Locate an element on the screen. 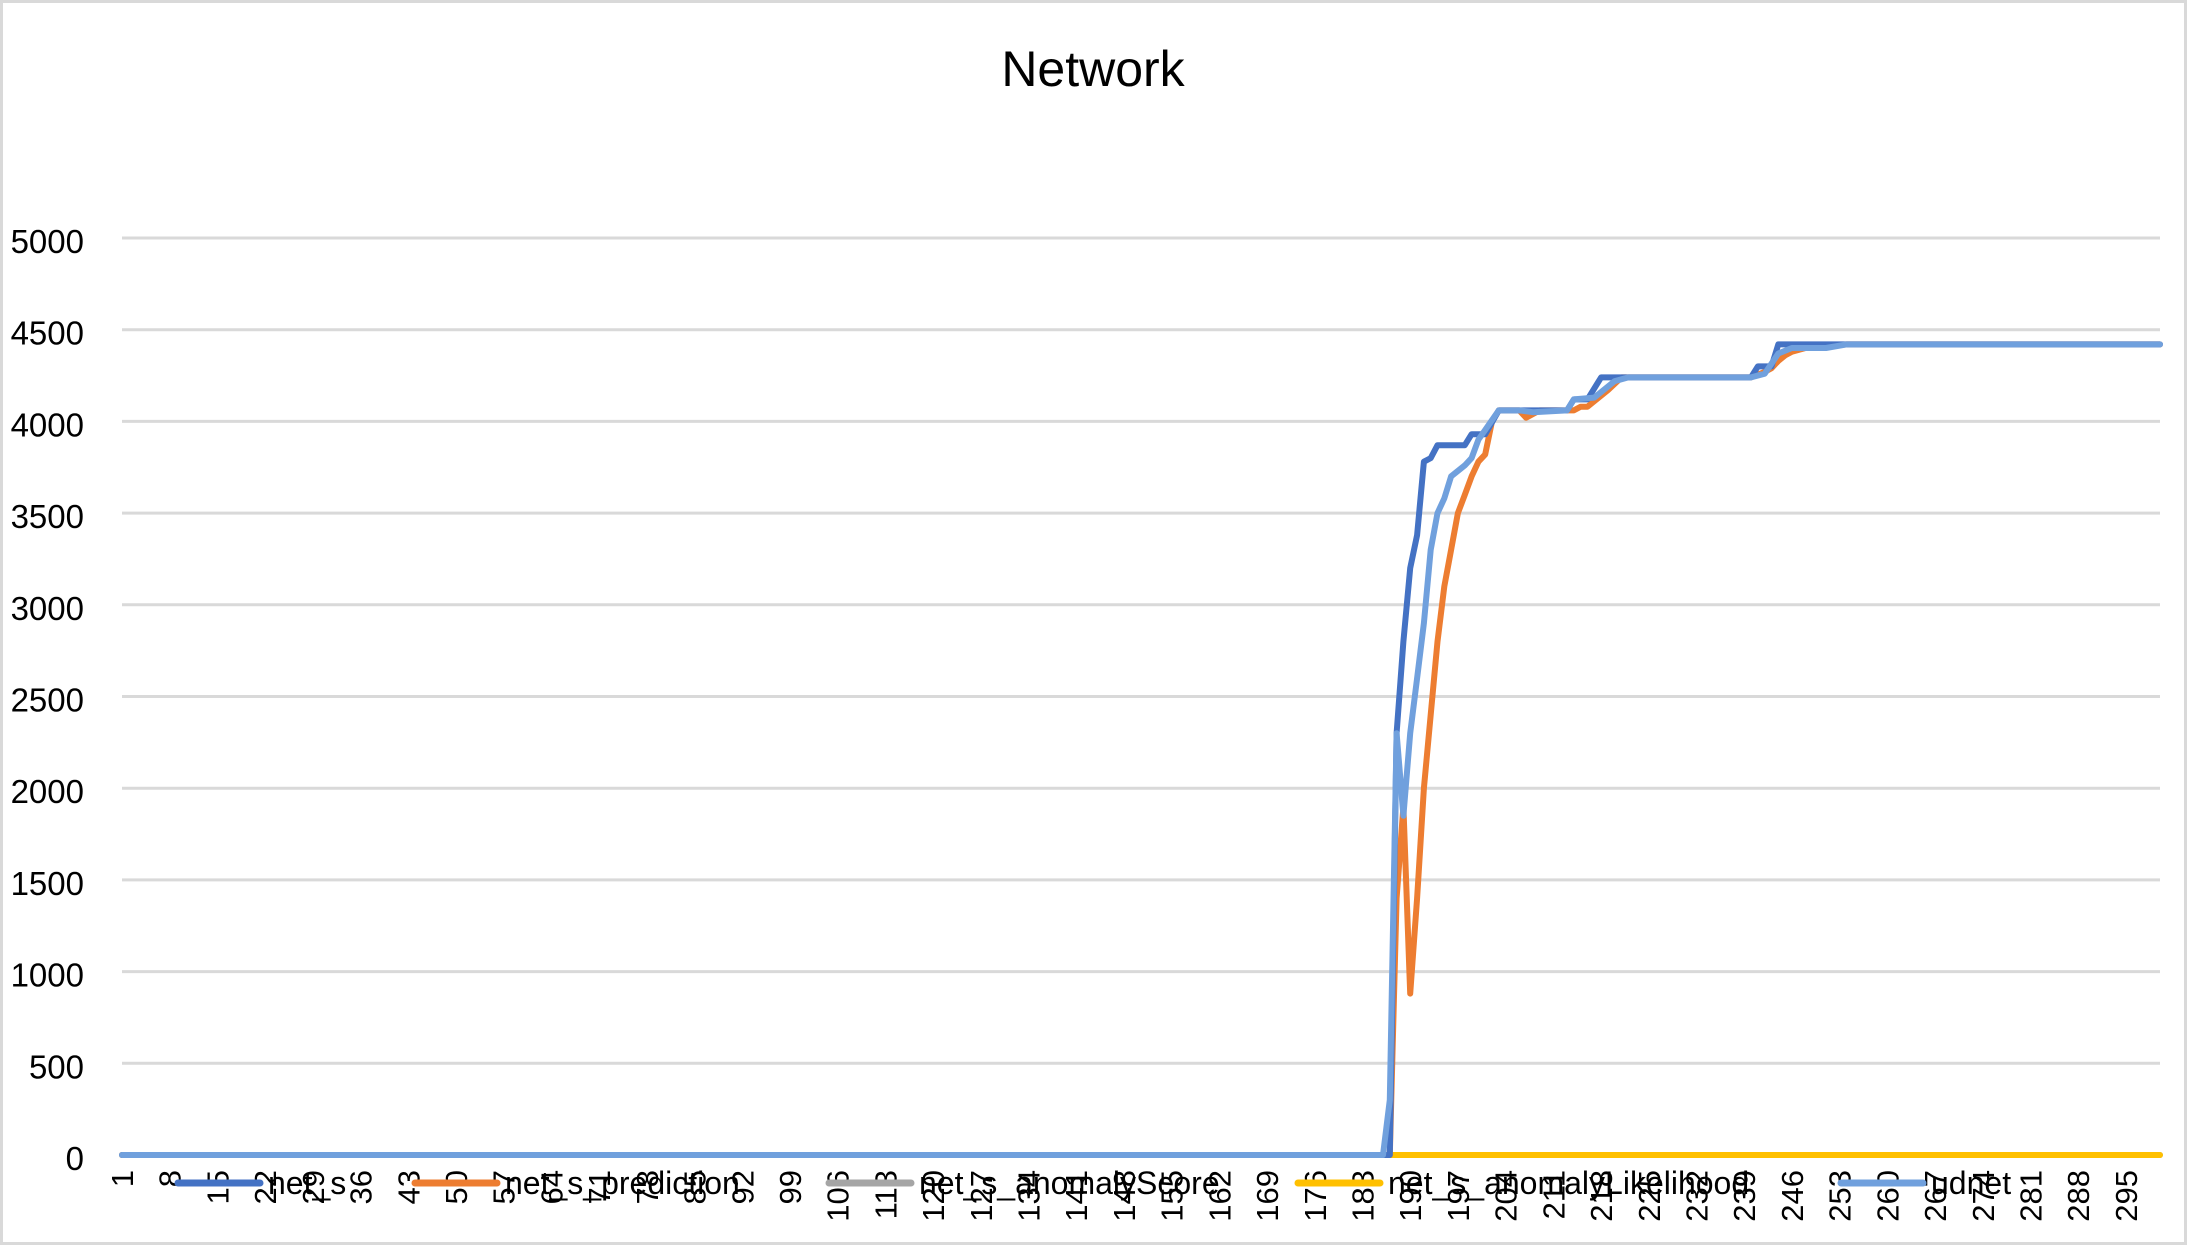  x-tick-label: 232 is located at coordinates (1697, 1196).